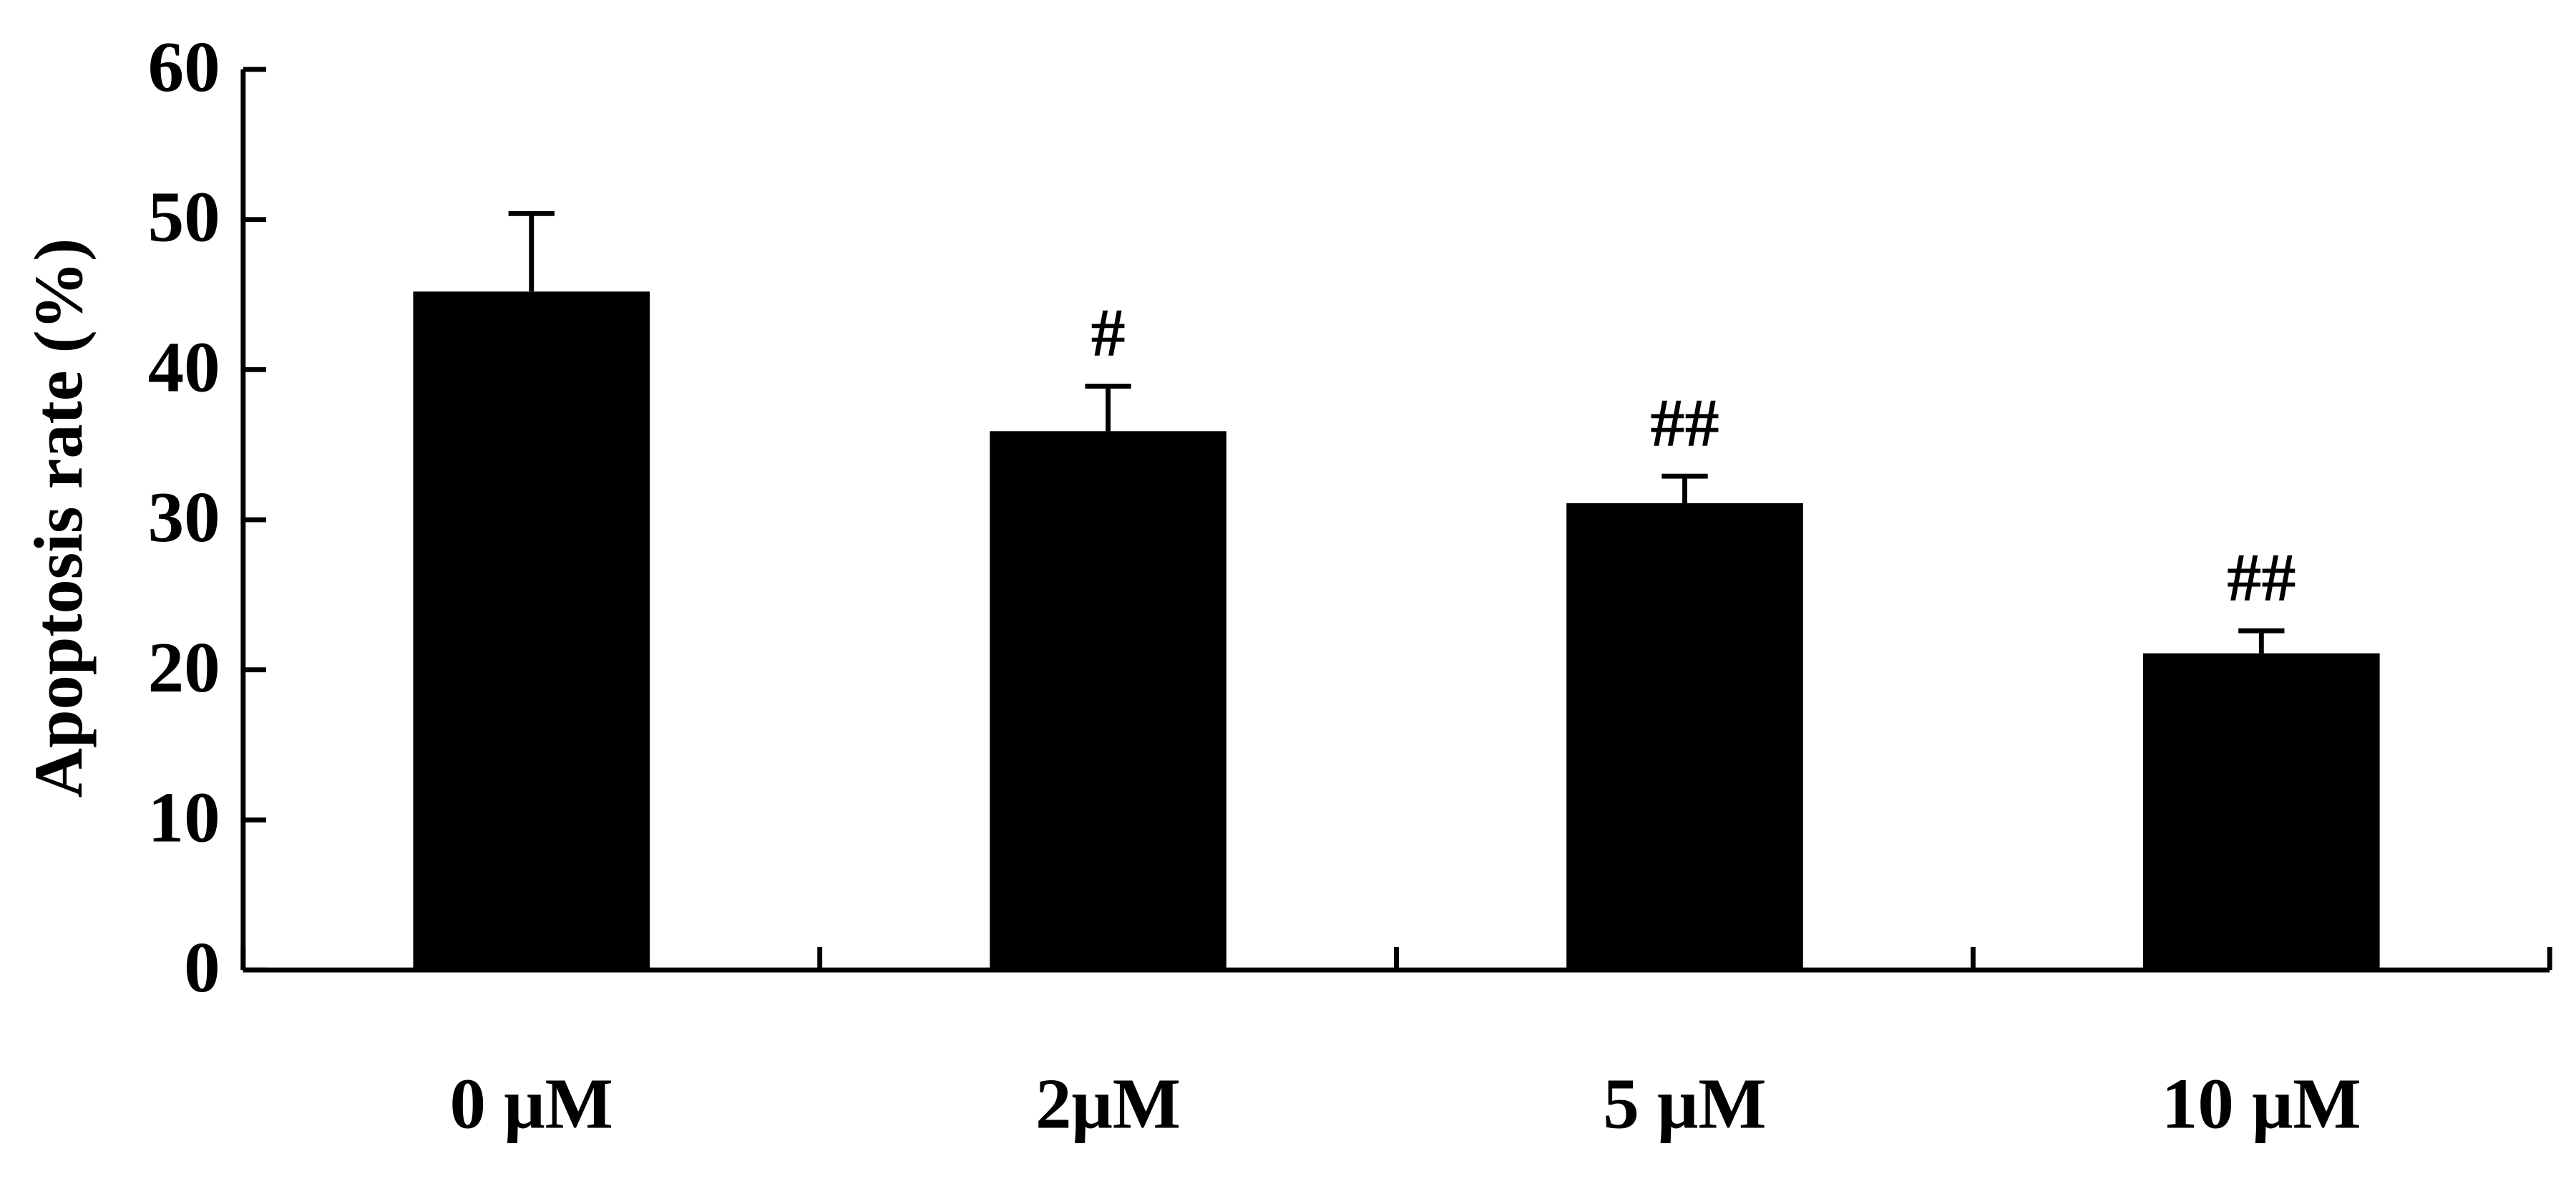  Describe the element at coordinates (59, 518) in the screenshot. I see `y-axis-label: Apoptosis rate (%)` at that location.